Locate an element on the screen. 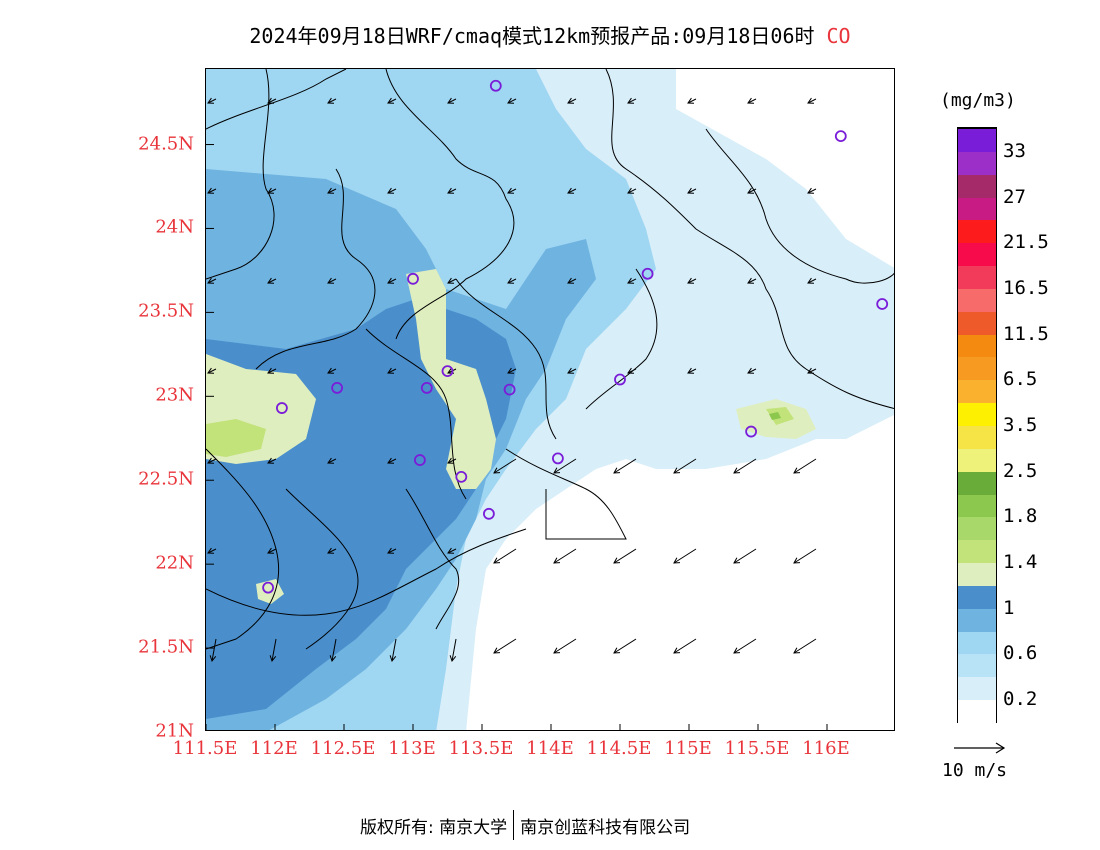  x-tick-label: 115E is located at coordinates (688, 748).